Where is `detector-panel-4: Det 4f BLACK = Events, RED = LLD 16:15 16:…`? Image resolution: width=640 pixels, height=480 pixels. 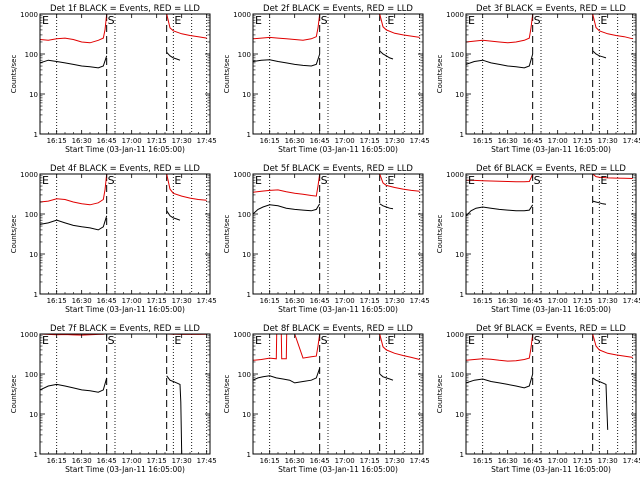
detector-panel-4: Det 4f BLACK = Events, RED = LLD 16:15 16:… is located at coordinates (113, 239).